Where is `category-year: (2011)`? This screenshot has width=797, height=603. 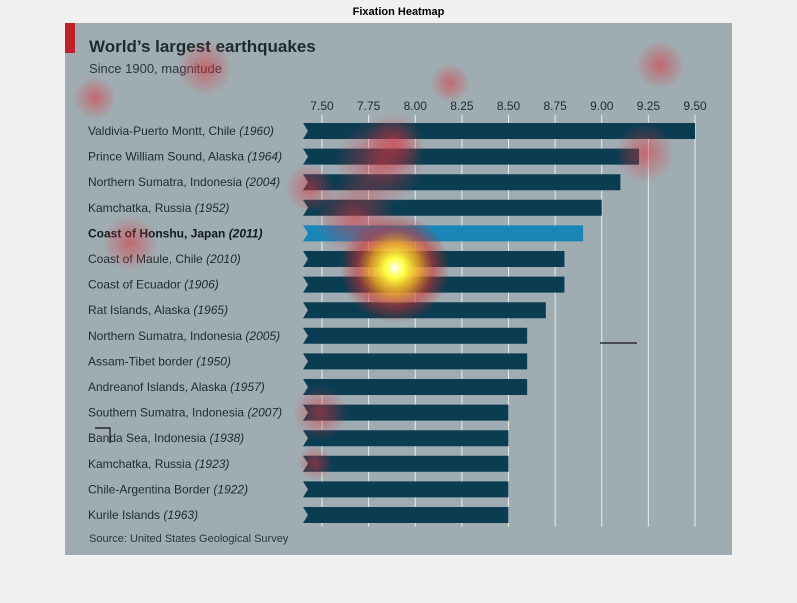
category-year: (2011) is located at coordinates (246, 233).